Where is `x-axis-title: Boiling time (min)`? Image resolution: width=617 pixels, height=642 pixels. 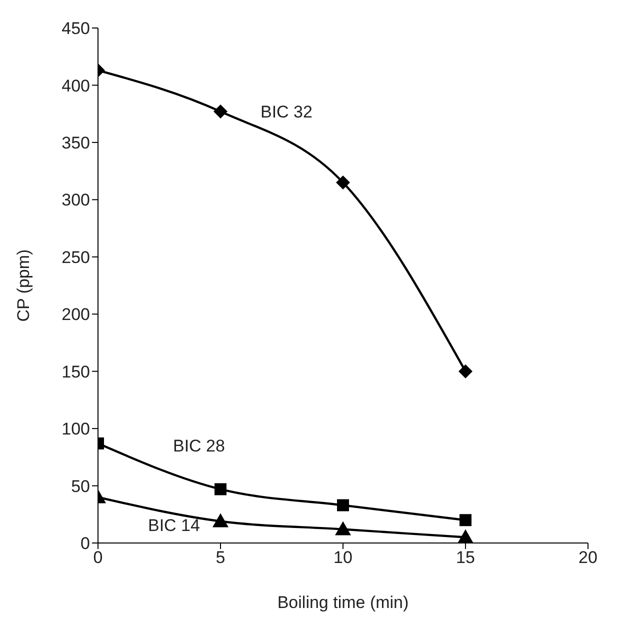
x-axis-title: Boiling time (min) is located at coordinates (343, 602).